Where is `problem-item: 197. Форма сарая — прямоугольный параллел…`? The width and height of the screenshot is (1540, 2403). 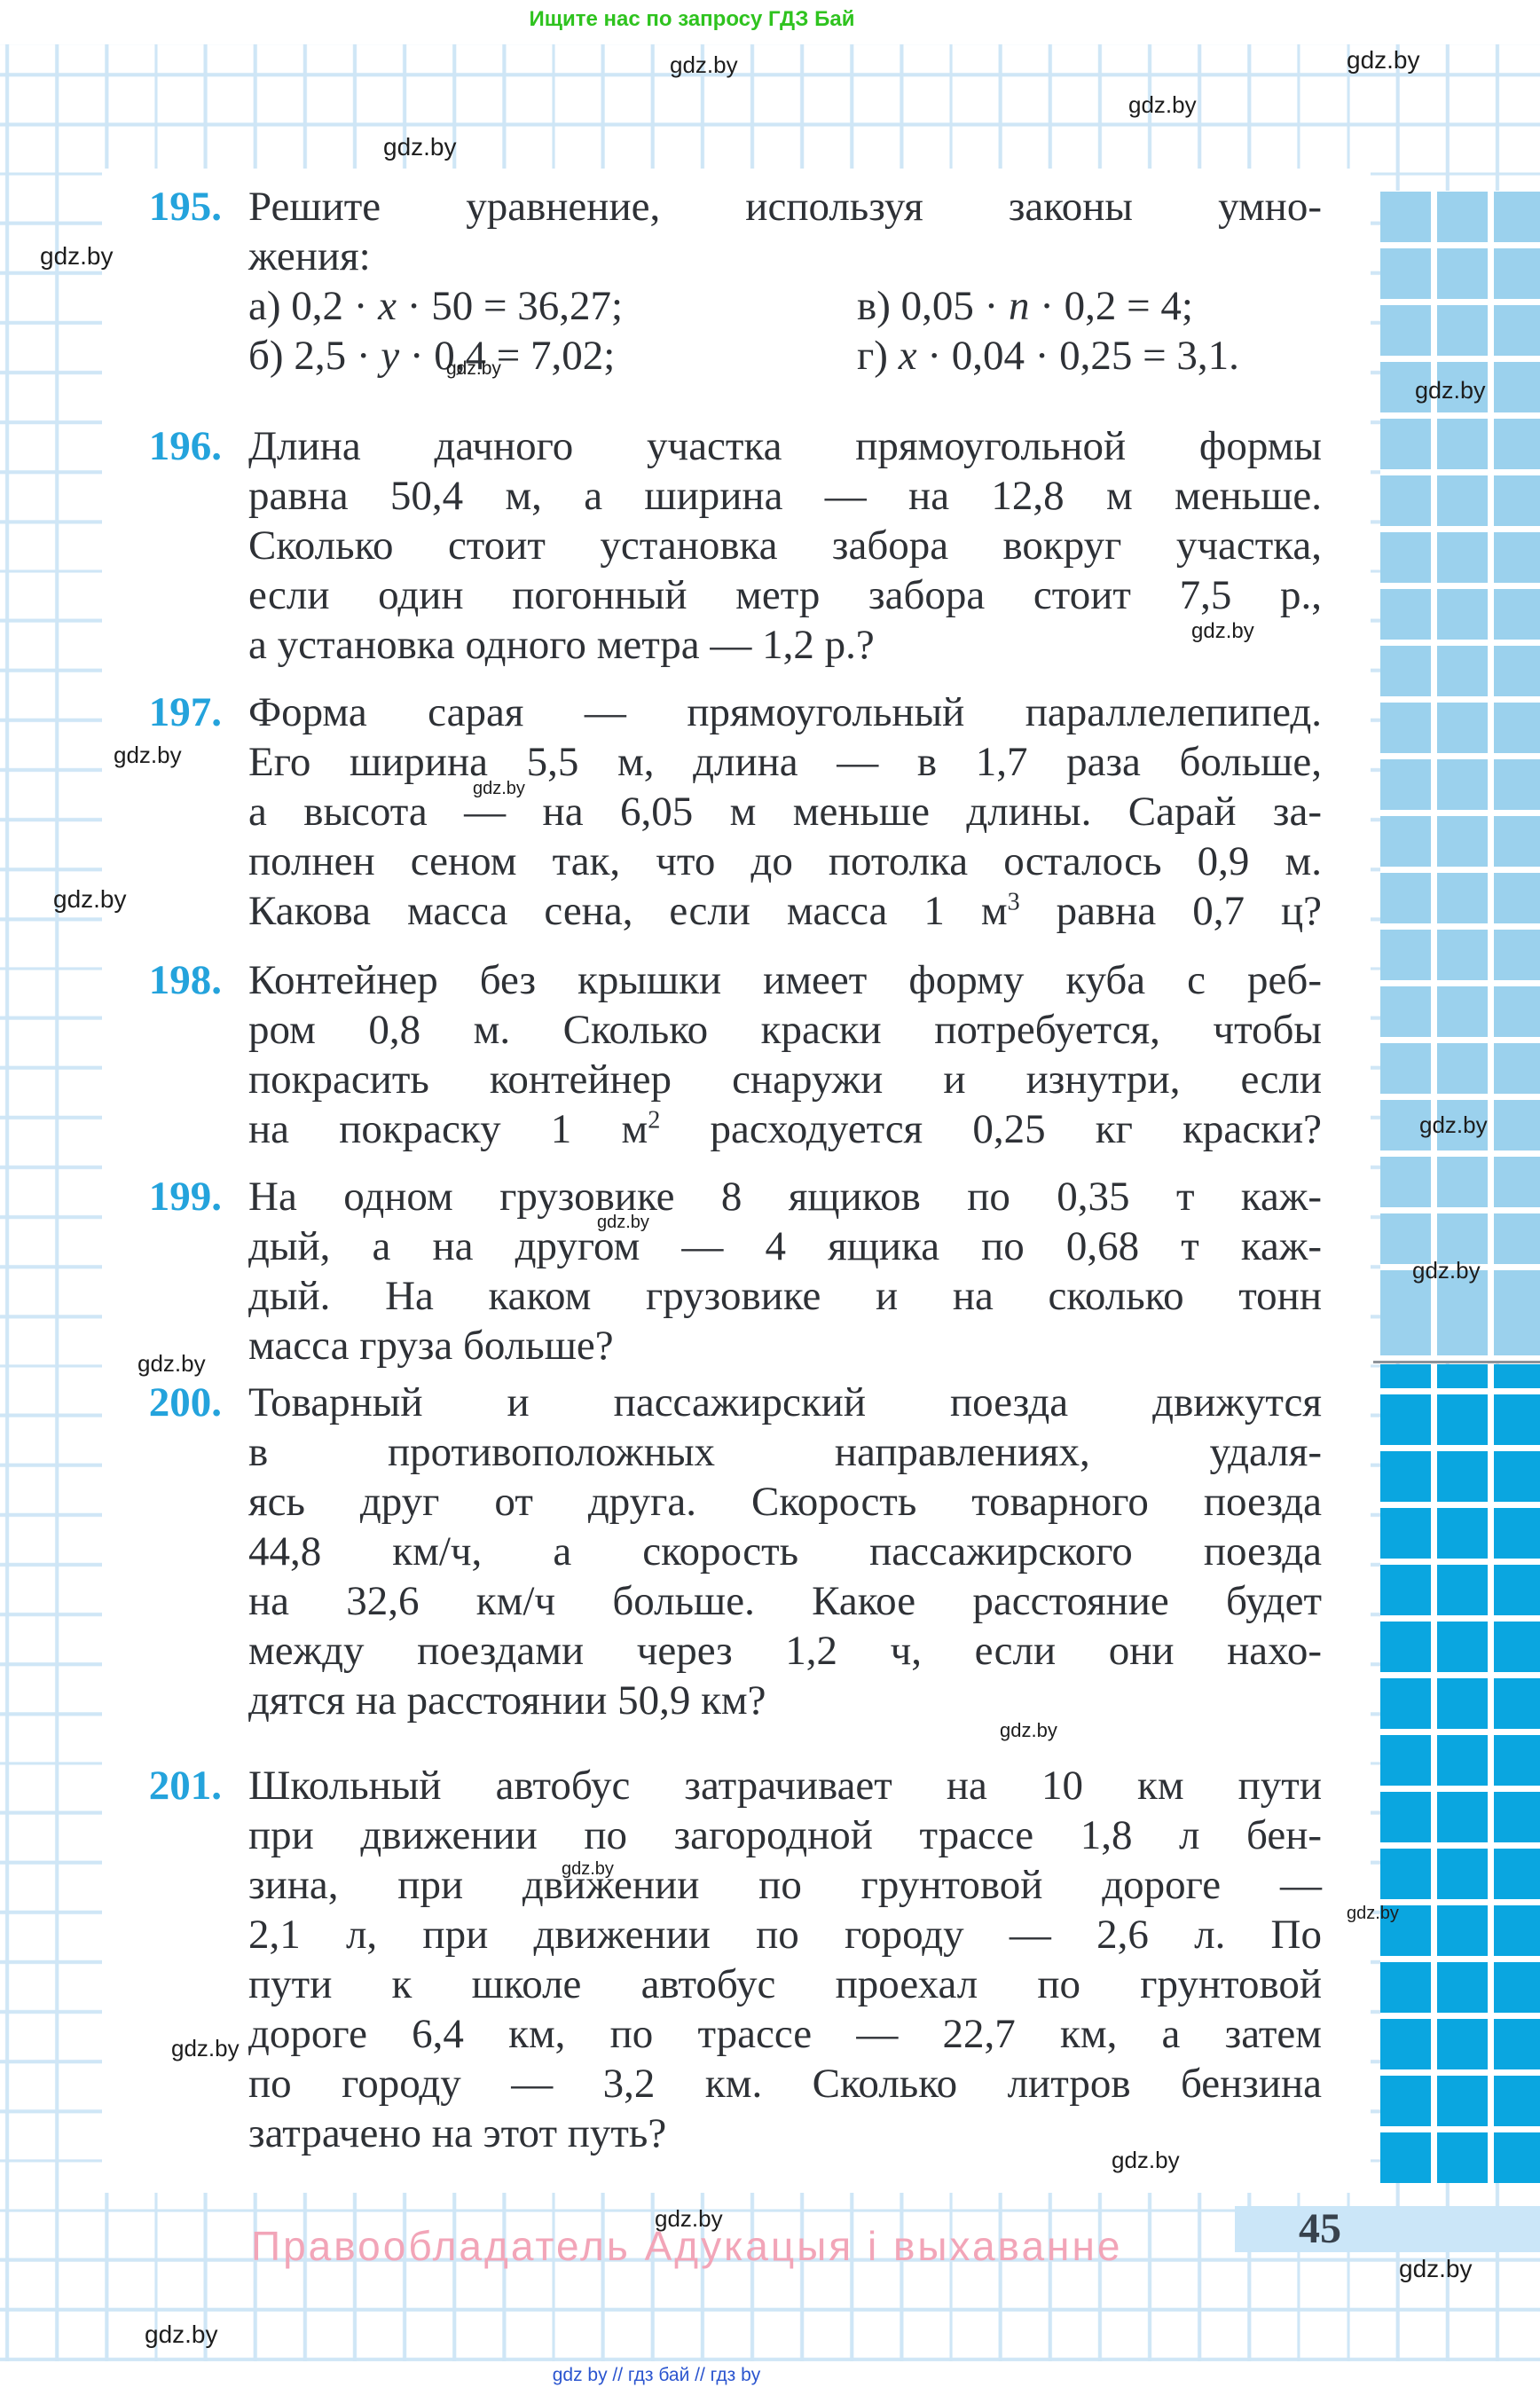 problem-item: 197. Форма сарая — прямоугольный параллел… is located at coordinates (736, 812).